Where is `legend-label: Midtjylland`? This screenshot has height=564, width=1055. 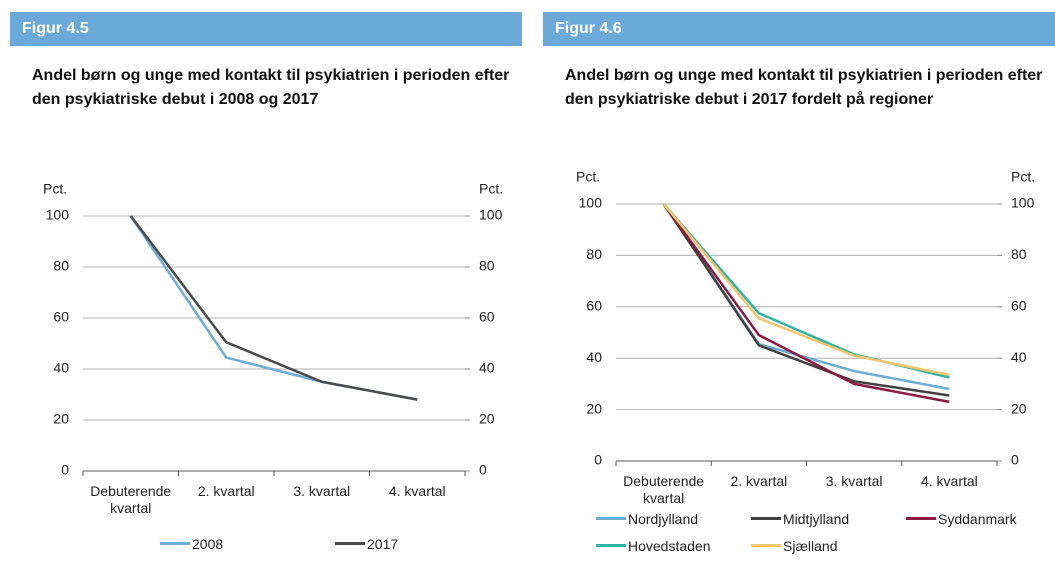
legend-label: Midtjylland is located at coordinates (816, 518).